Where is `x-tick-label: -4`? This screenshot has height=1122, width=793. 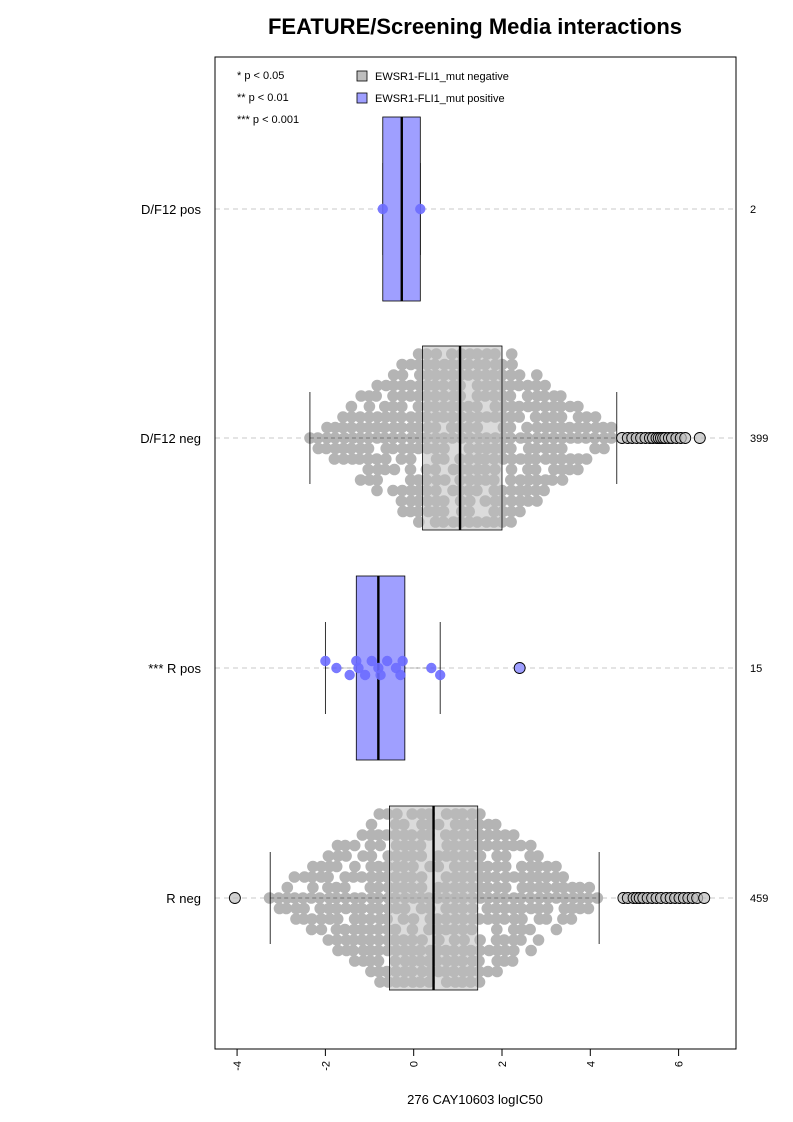
x-tick-label: -4 is located at coordinates (238, 1066).